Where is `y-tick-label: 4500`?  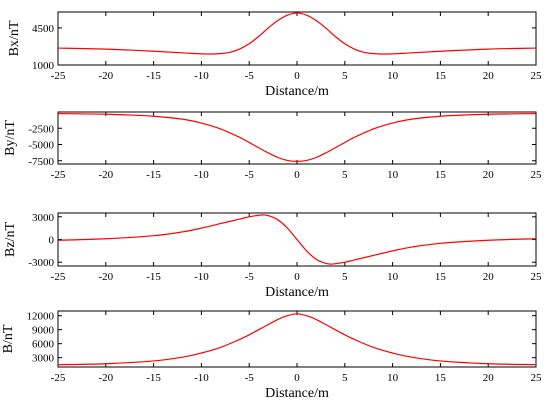 y-tick-label: 4500 is located at coordinates (43, 29).